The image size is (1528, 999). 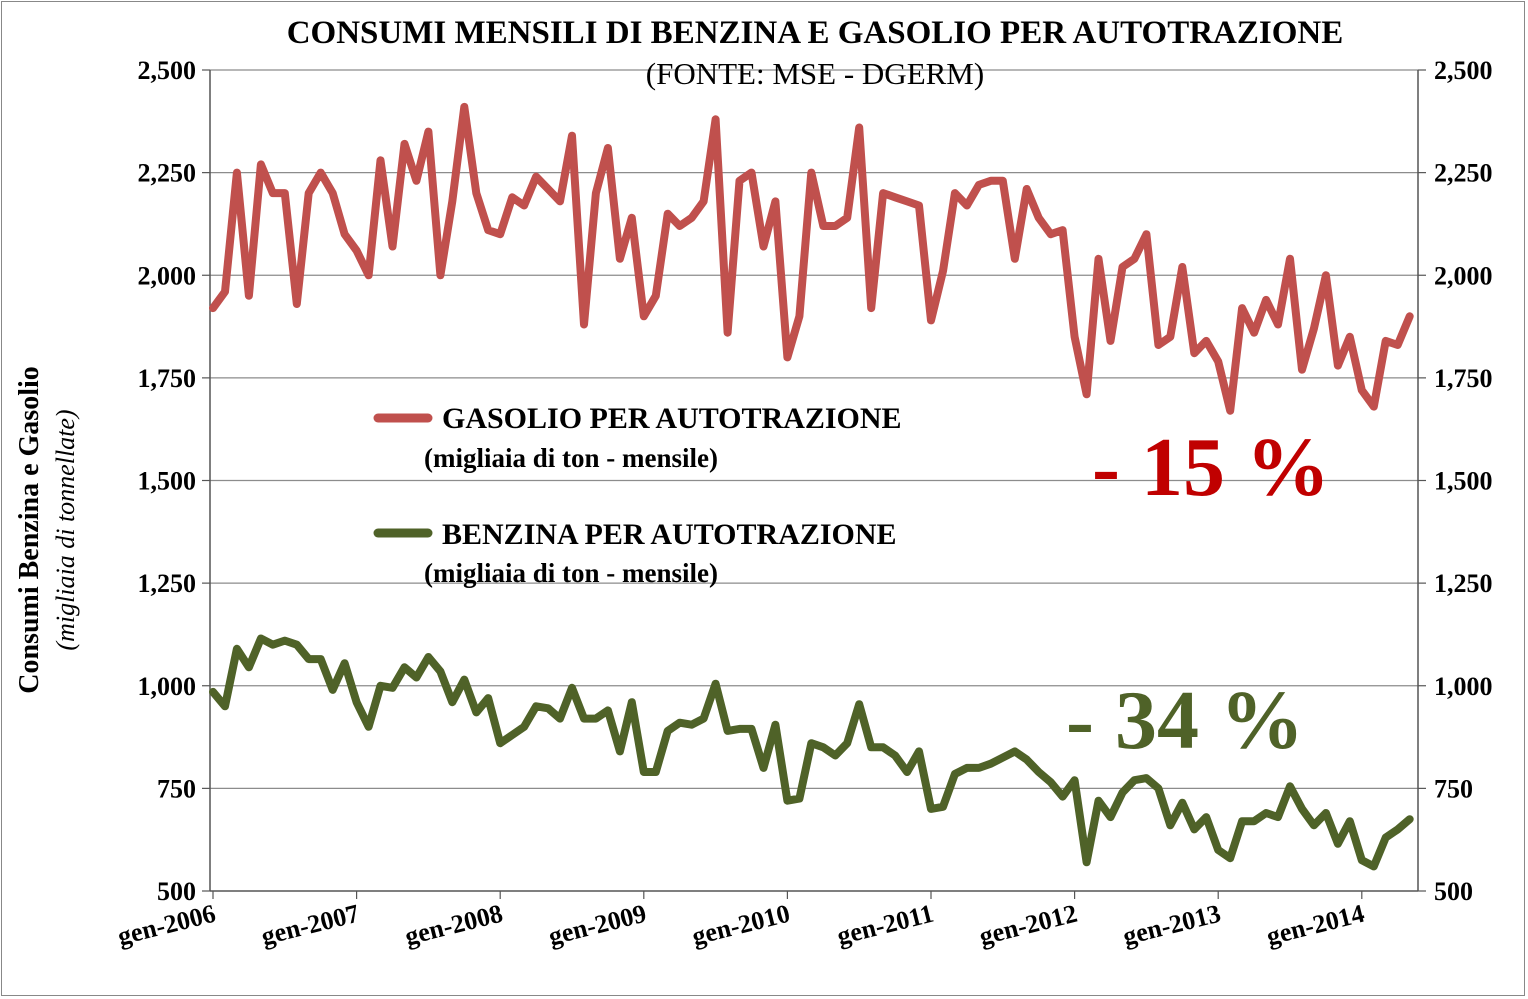 I want to click on x-tick-label: gen-2010, so click(x=741, y=925).